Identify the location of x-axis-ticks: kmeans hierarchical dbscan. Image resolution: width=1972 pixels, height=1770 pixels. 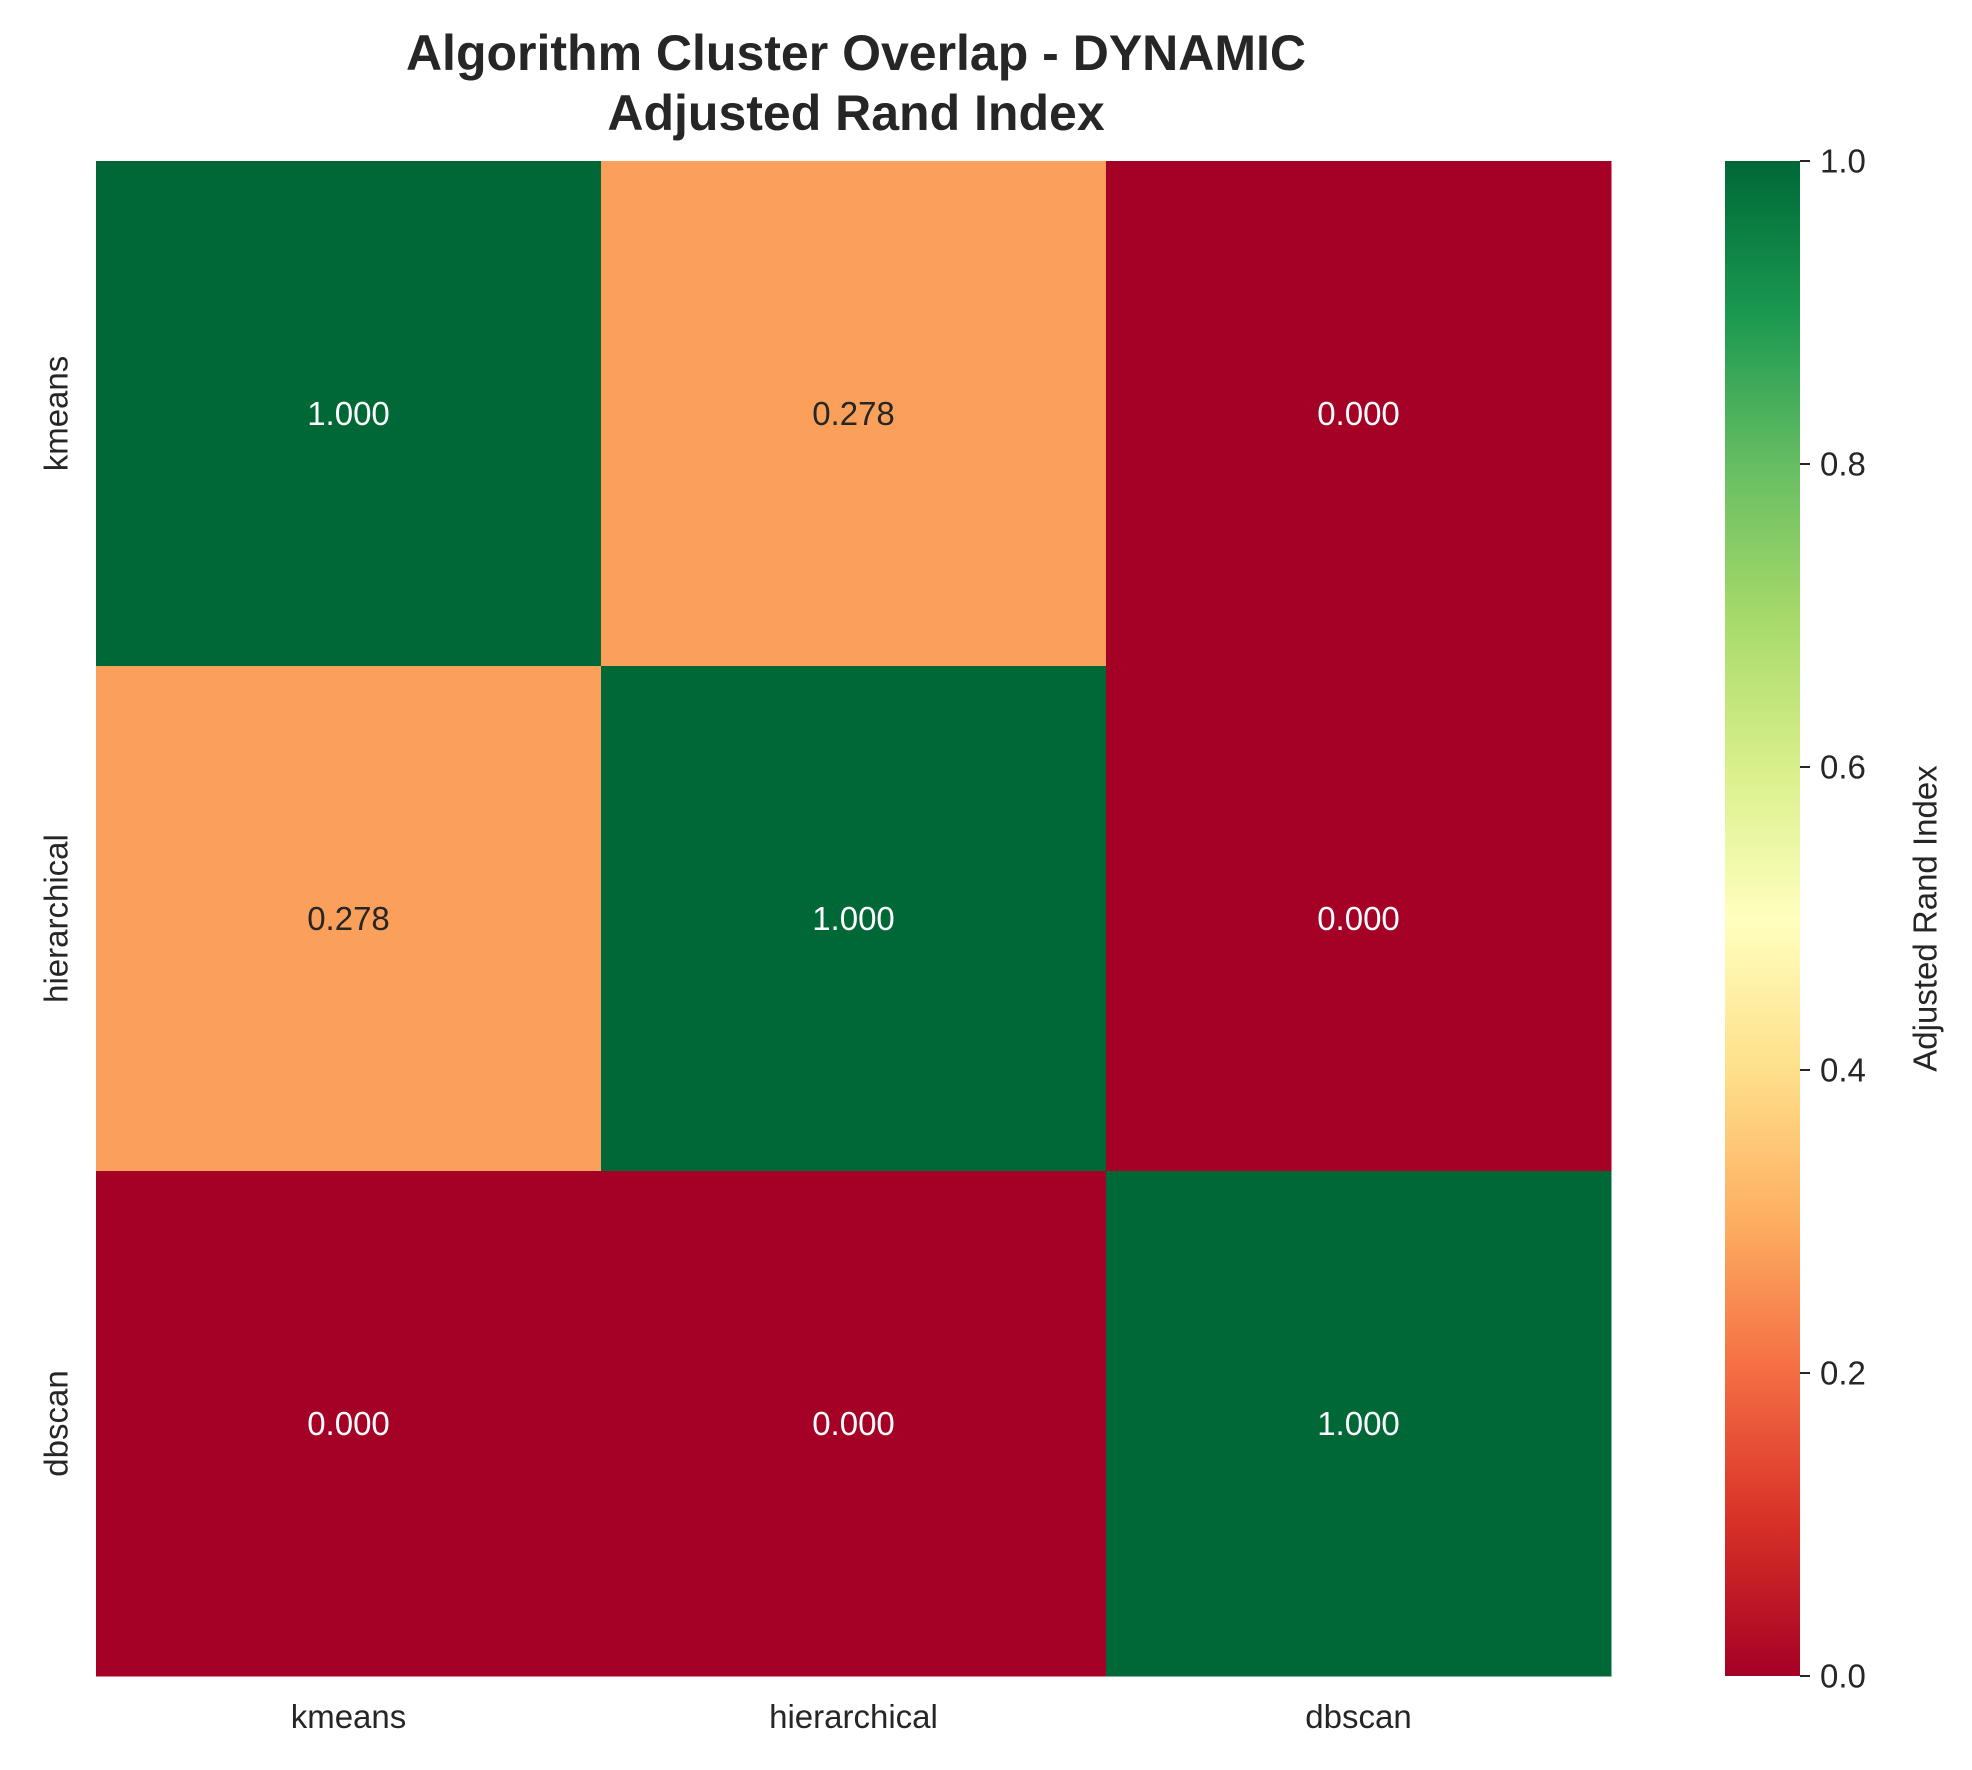
(851, 1716).